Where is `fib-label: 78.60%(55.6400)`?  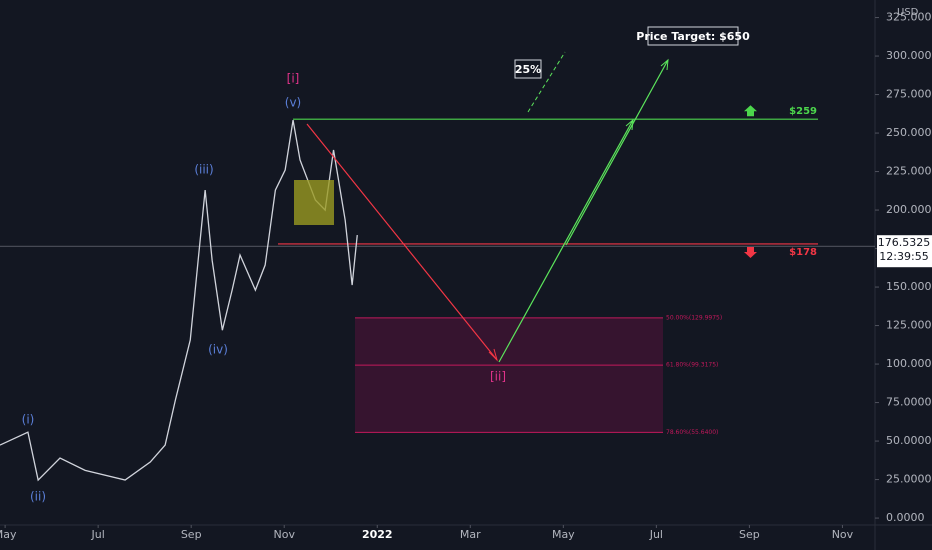
fib-label: 78.60%(55.6400) is located at coordinates (692, 432).